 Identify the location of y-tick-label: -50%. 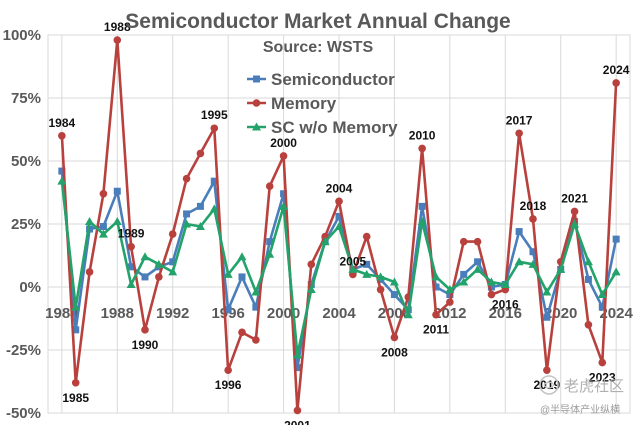
(23, 413).